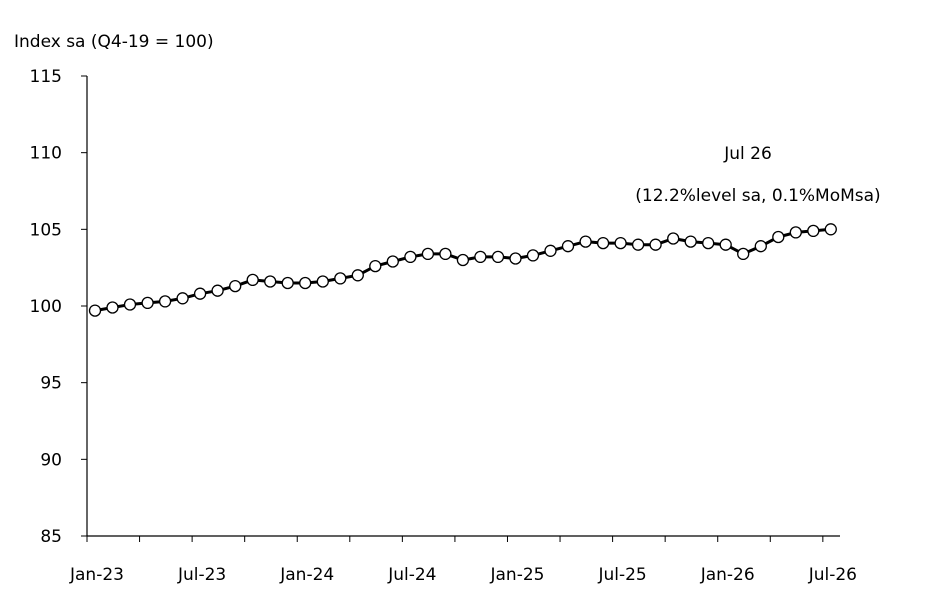 The height and width of the screenshot is (600, 928). Describe the element at coordinates (51, 460) in the screenshot. I see `y-tick-label: 90` at that location.